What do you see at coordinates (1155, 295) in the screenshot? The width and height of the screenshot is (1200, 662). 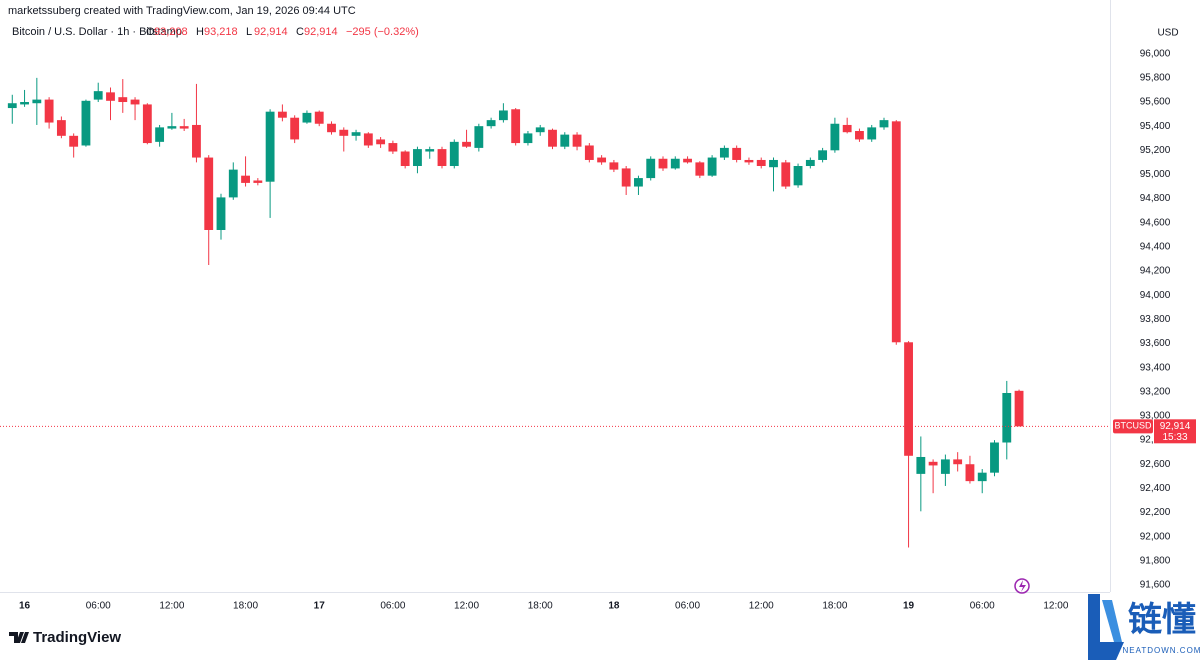 I see `y-tick-label: 94,000` at bounding box center [1155, 295].